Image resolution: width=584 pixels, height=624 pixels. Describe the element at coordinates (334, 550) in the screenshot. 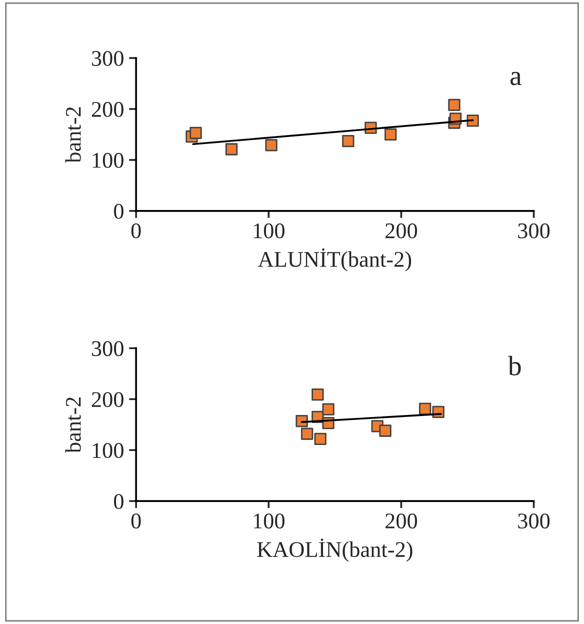

I see `x-axis-title: KAOLİN(bant-2)` at that location.